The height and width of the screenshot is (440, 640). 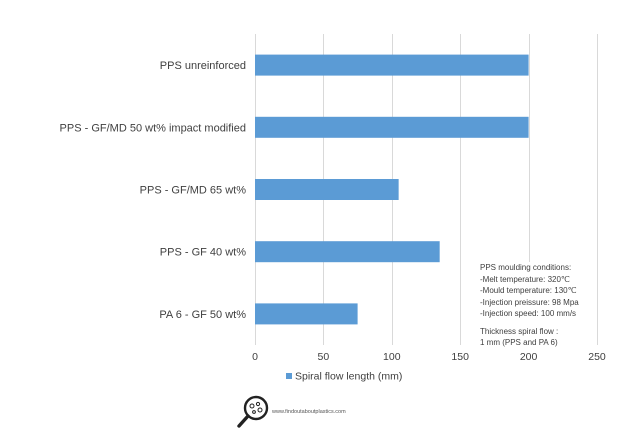 I want to click on injection-speed: -Injection speed: 100 mm/s, so click(x=528, y=313).